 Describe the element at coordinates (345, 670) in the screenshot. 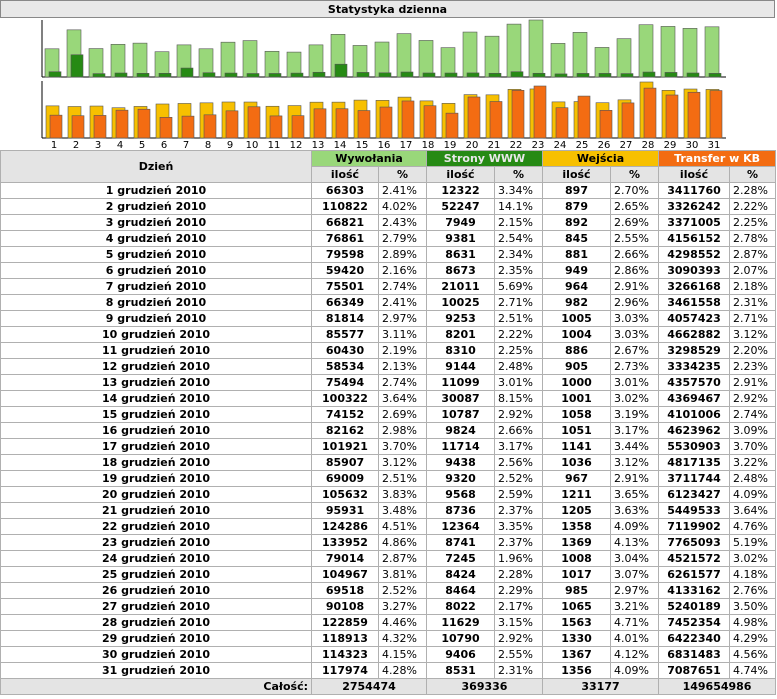

I see `count-cell: 117974` at that location.